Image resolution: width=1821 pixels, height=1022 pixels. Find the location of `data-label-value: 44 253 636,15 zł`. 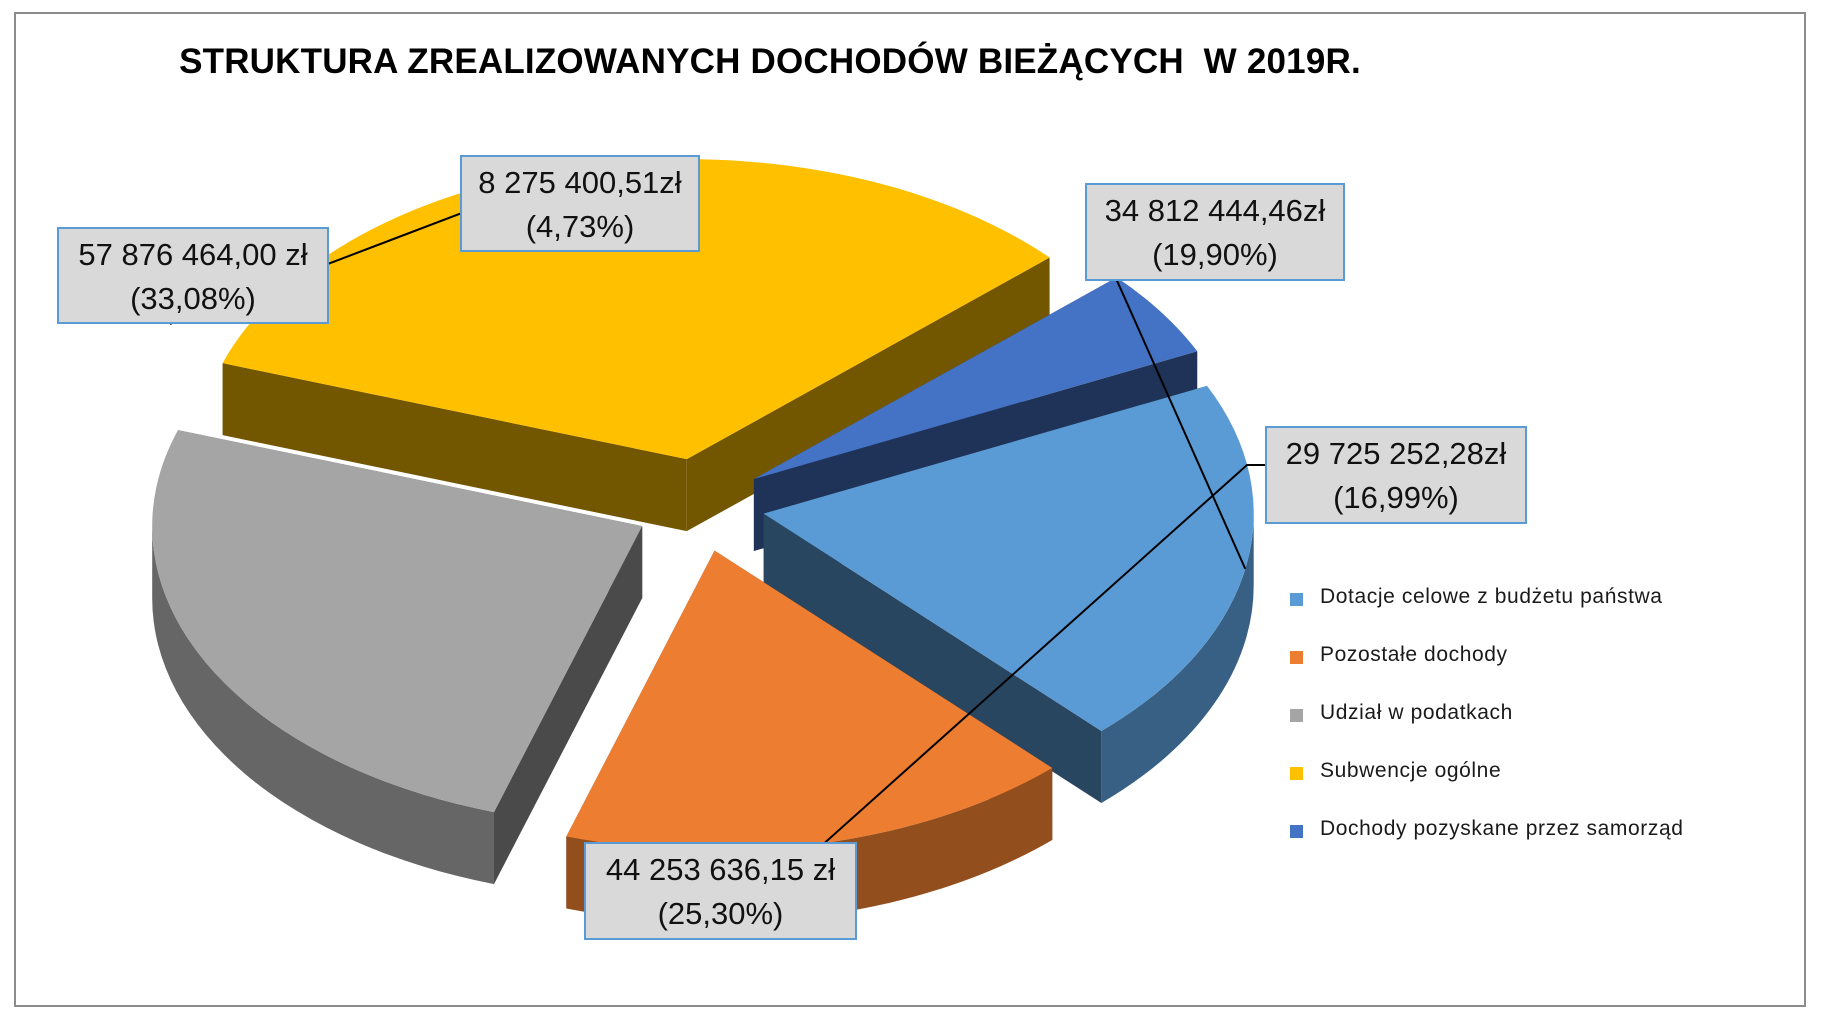

data-label-value: 44 253 636,15 zł is located at coordinates (720, 869).